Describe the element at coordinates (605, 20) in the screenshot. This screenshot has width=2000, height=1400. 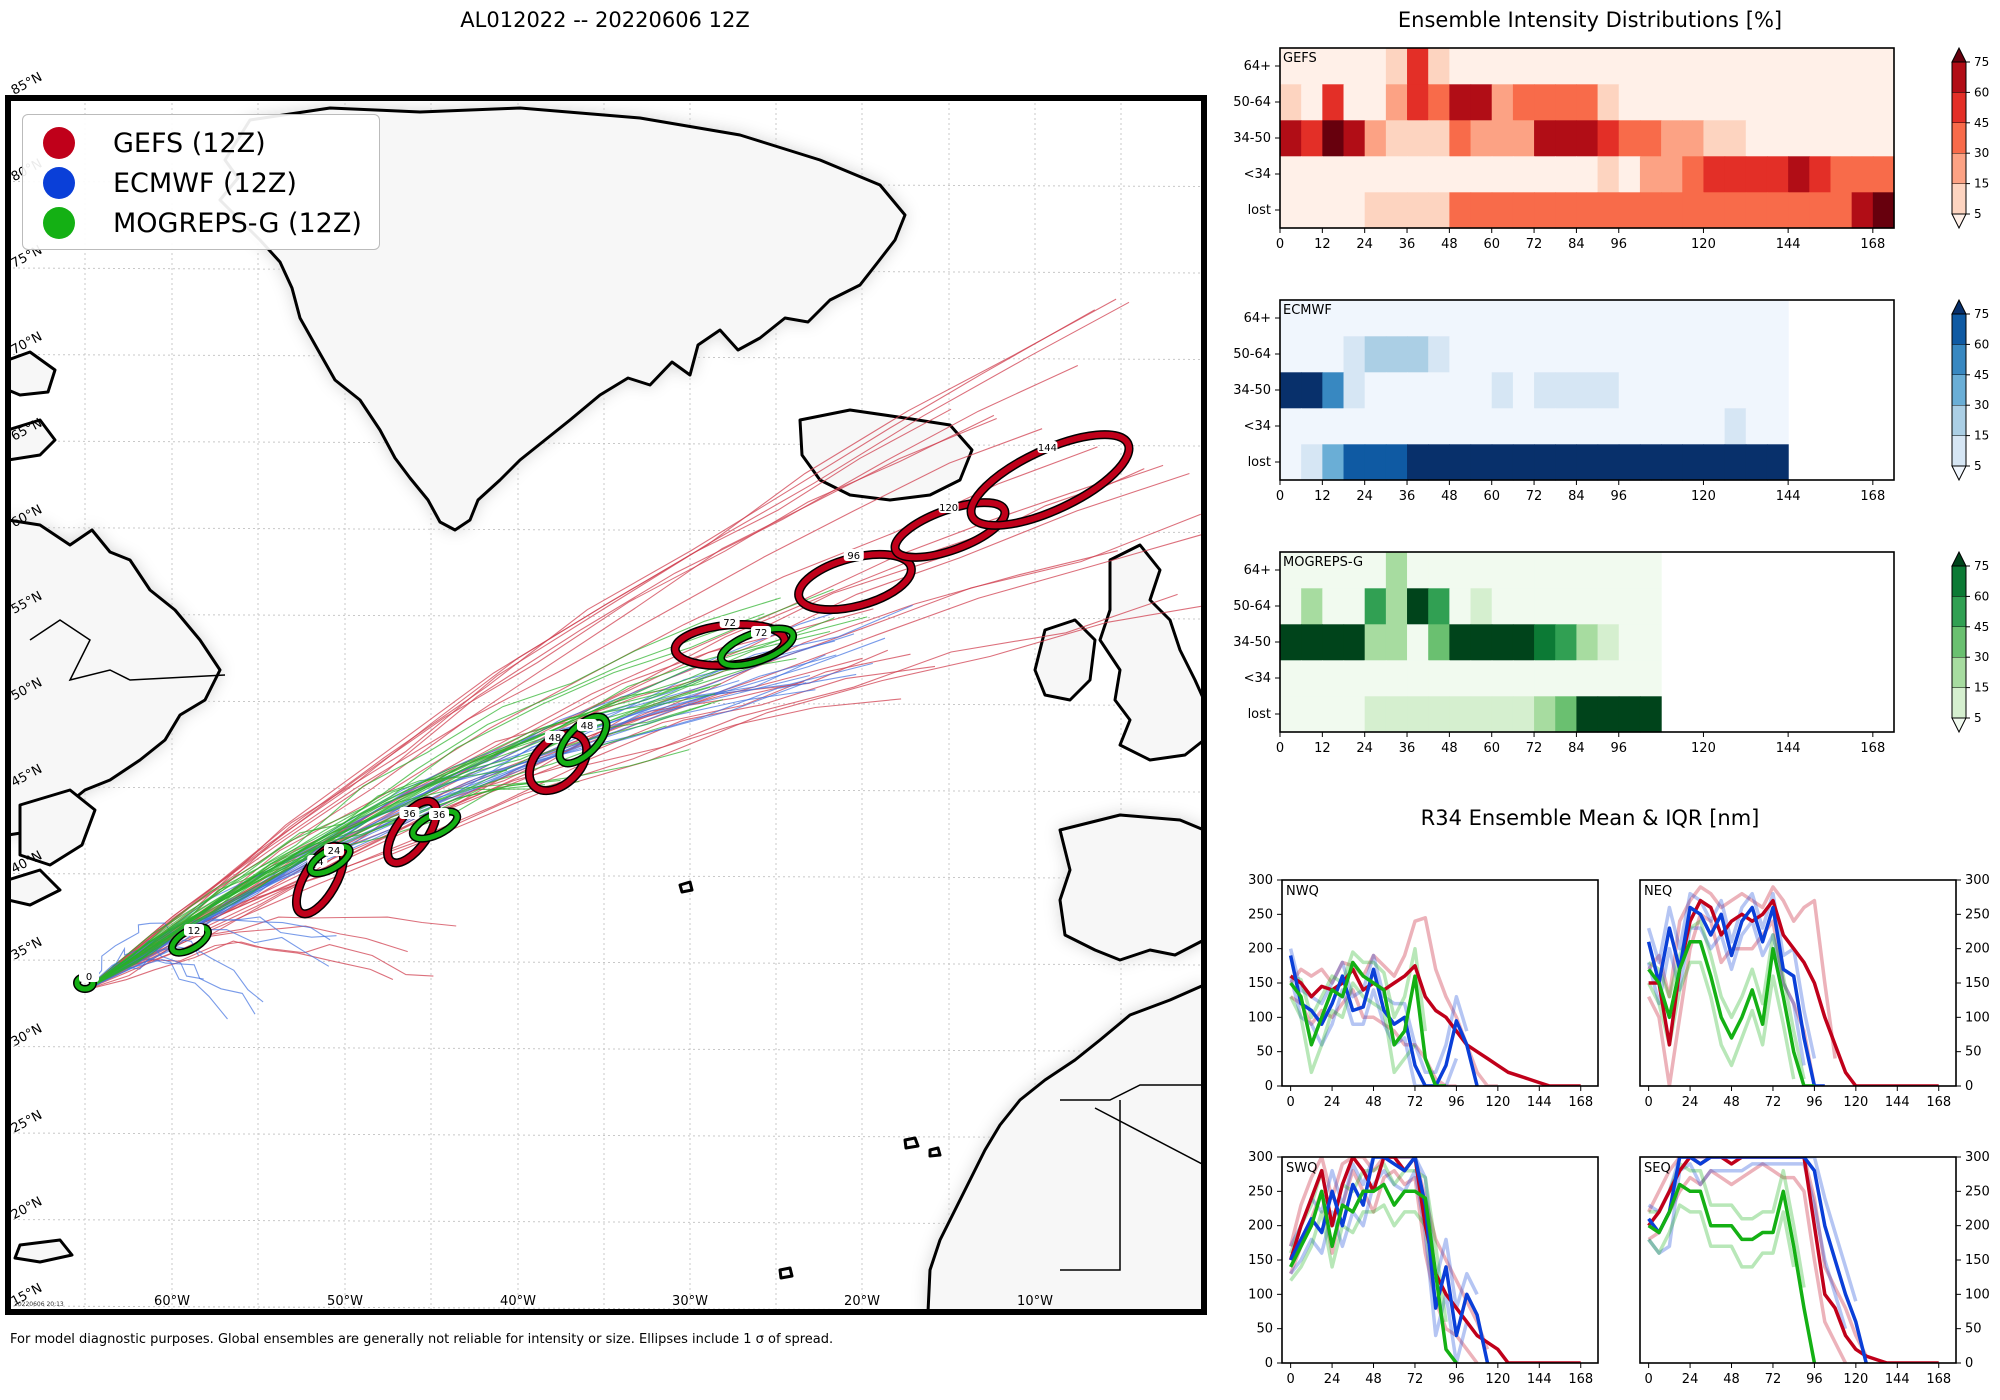
I see `map-title: AL012022 -- 20220606 12Z` at that location.